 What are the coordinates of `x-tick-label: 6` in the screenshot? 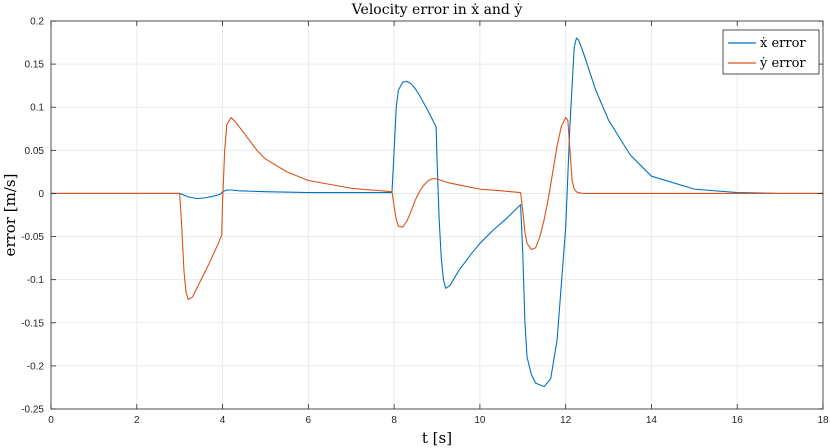 It's located at (309, 420).